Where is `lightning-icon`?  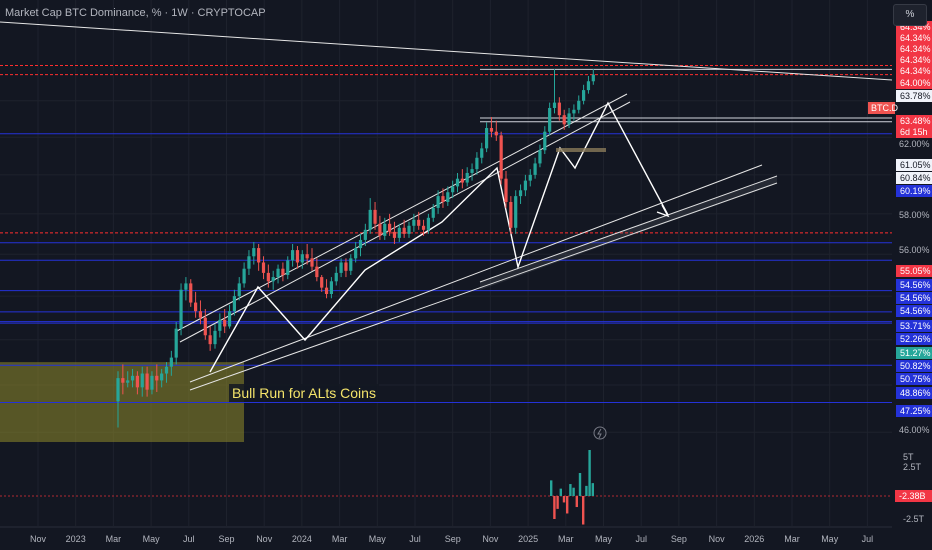 lightning-icon is located at coordinates (600, 433).